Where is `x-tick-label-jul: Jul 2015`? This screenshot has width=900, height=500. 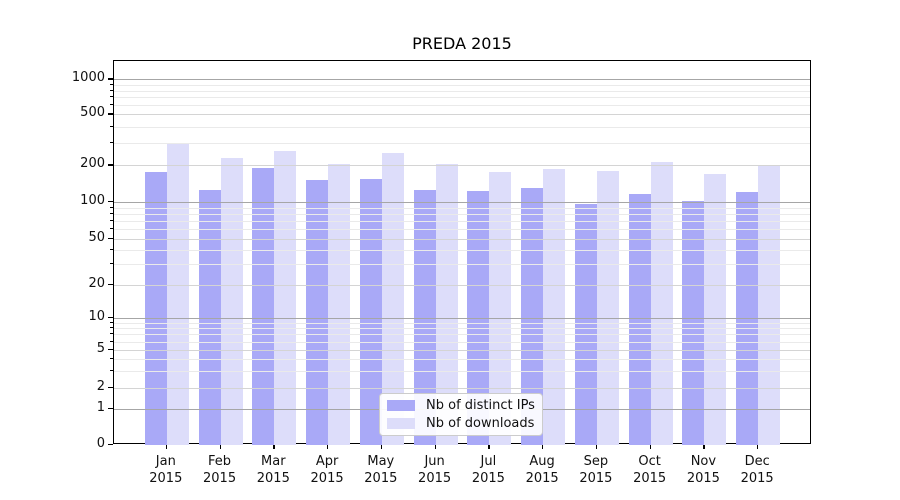 x-tick-label-jul: Jul 2015 is located at coordinates (488, 470).